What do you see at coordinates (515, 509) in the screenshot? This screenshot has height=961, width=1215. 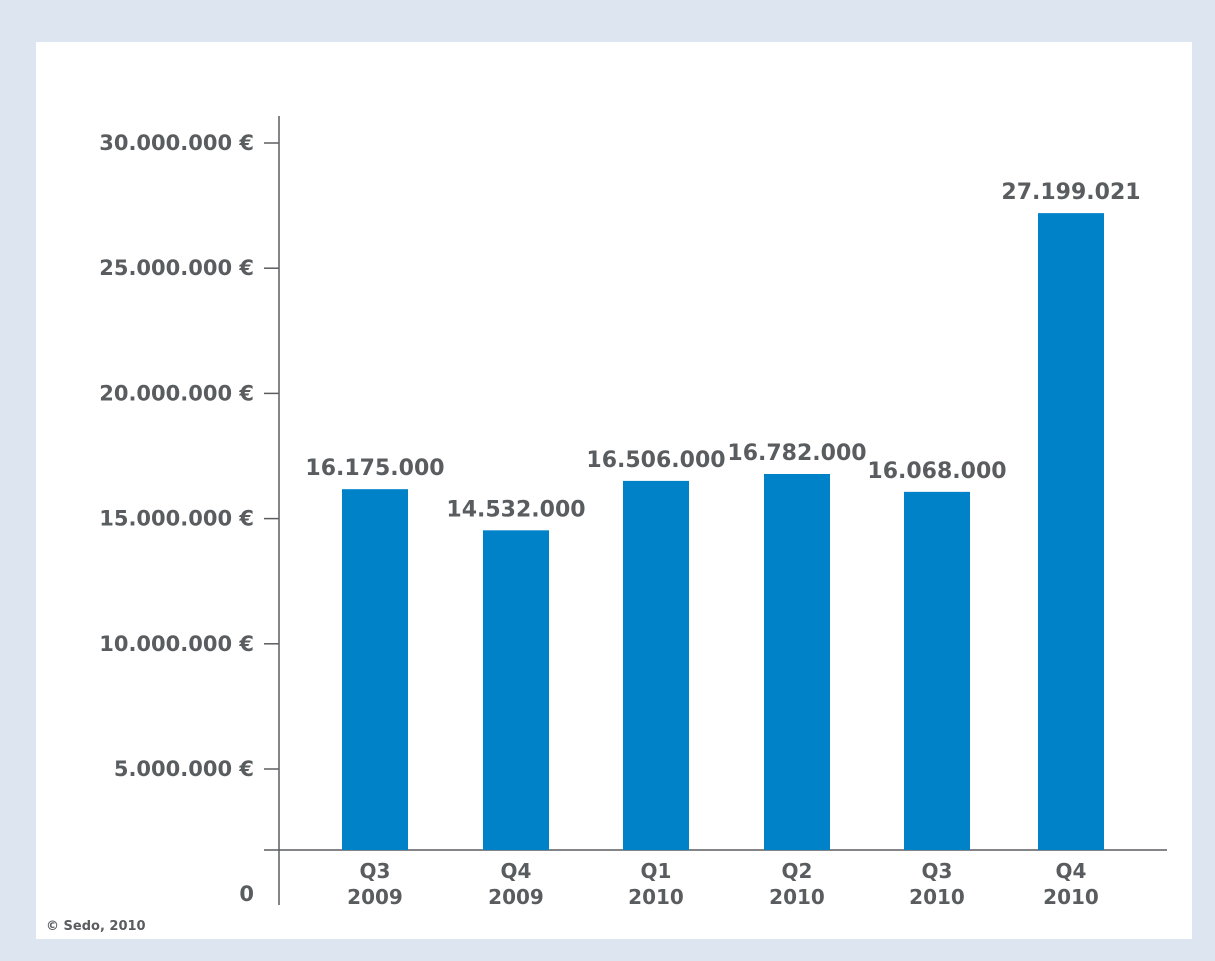 I see `bar-value-label: 14.532.000` at bounding box center [515, 509].